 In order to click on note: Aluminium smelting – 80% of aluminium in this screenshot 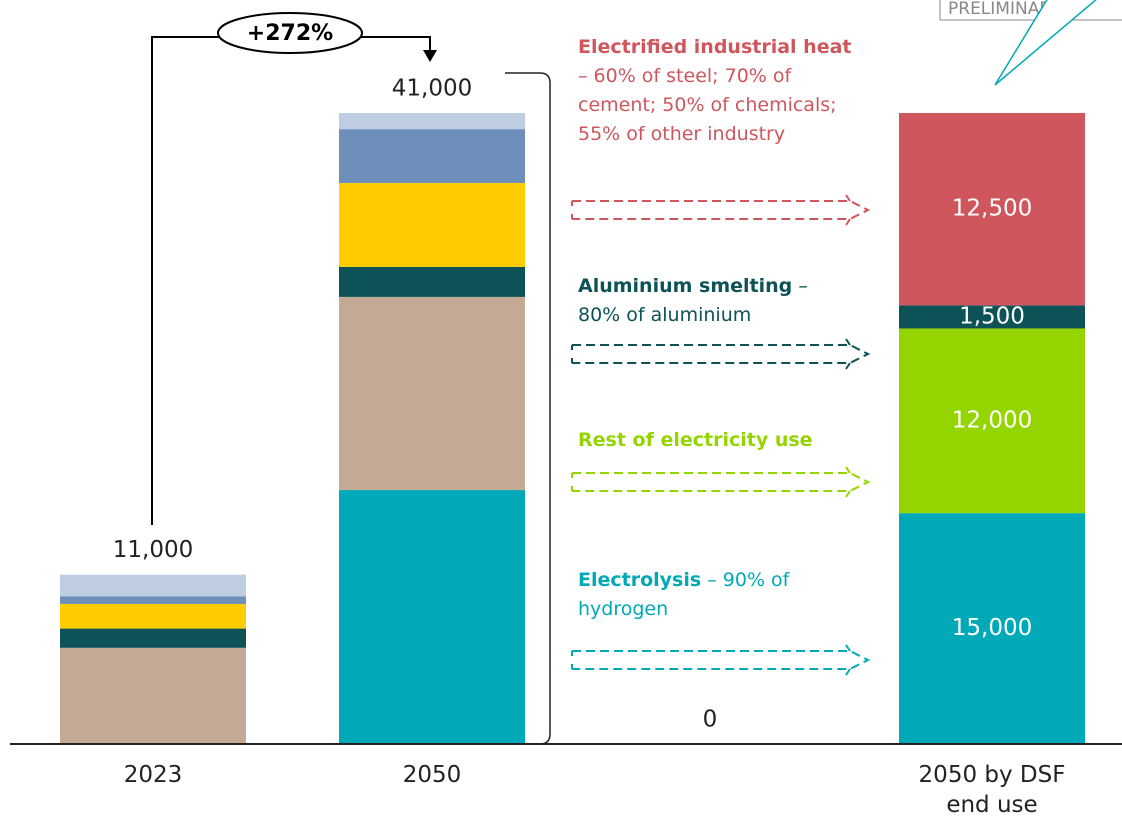, I will do `click(715, 301)`.